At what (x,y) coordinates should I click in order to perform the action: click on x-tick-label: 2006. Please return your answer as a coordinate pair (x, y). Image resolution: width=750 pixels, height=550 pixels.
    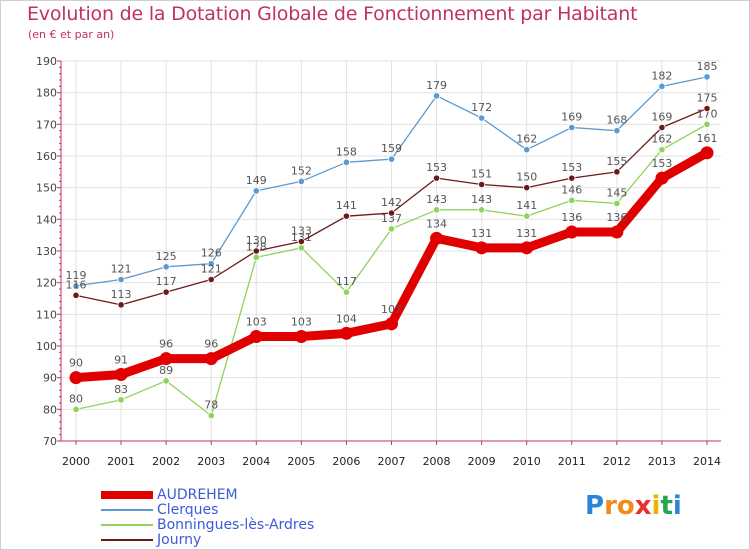
    Looking at the image, I should click on (346, 461).